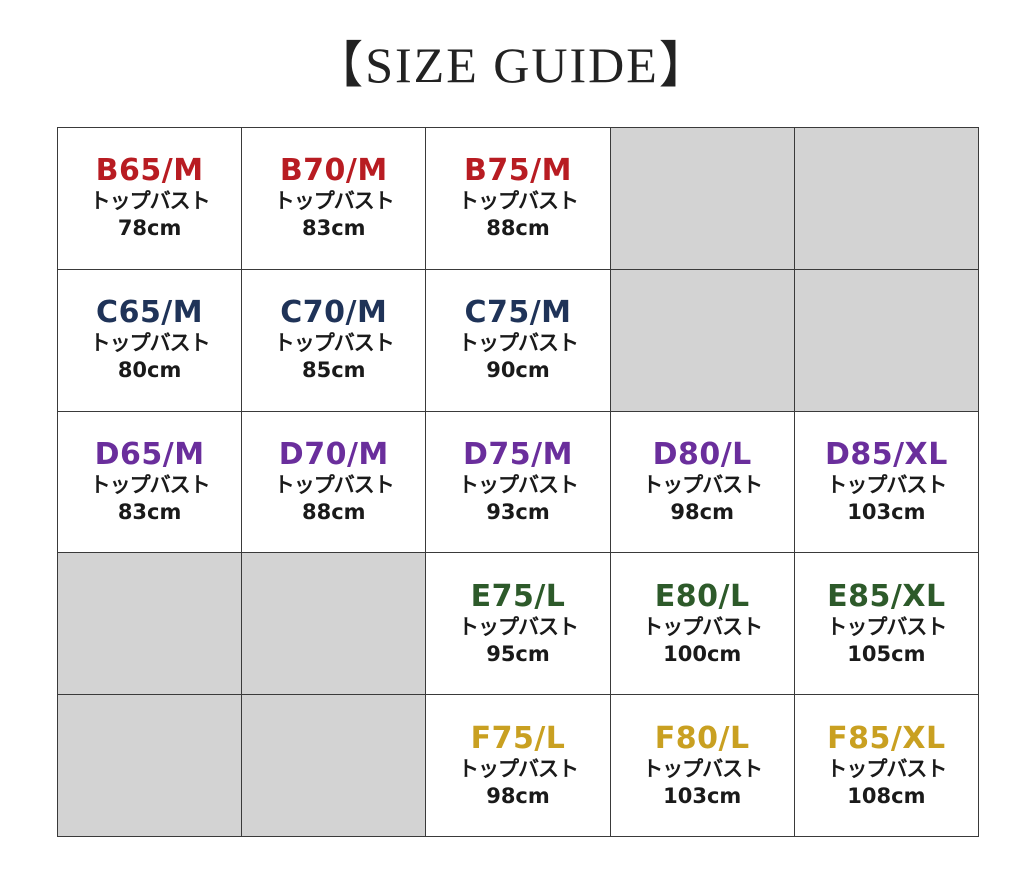 The image size is (1024, 896). I want to click on page-title: 【SIZE GUIDE】, so click(512, 65).